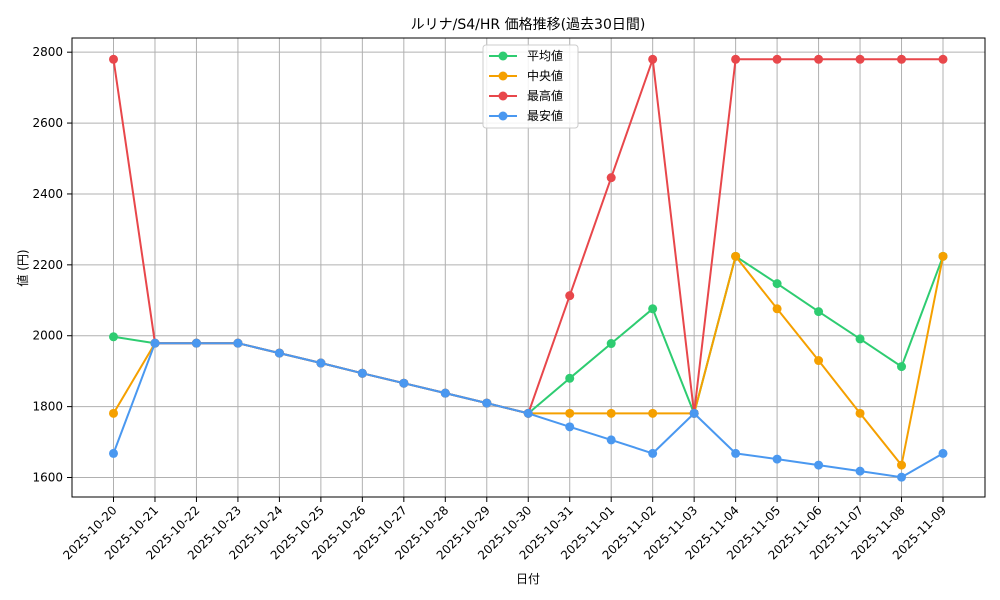 The image size is (1000, 600). Describe the element at coordinates (47, 336) in the screenshot. I see `y-tick-label: 2000` at that location.